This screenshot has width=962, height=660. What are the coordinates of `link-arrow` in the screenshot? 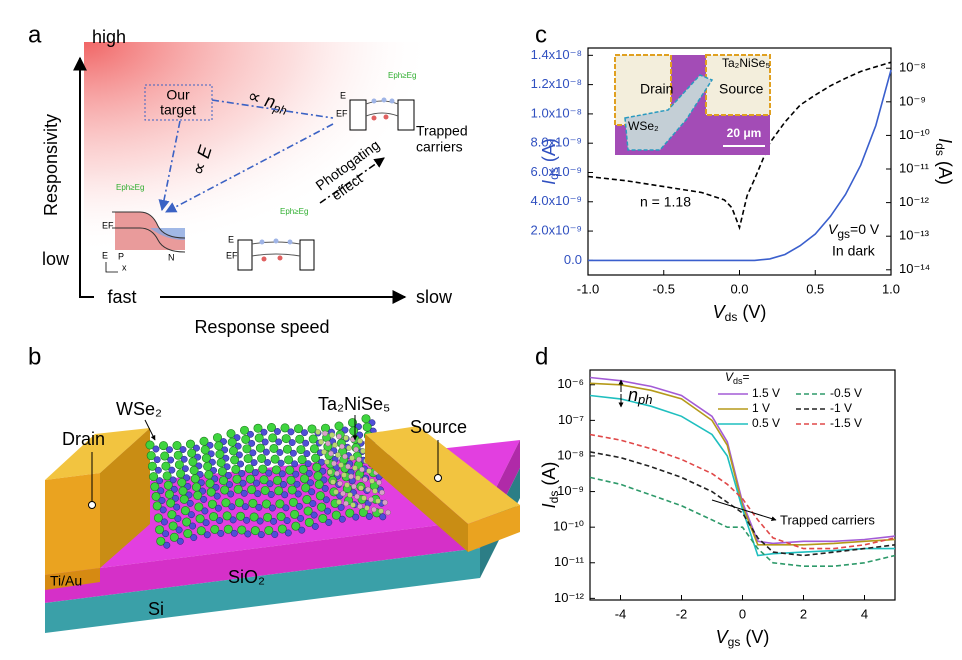 It's located at (249, 168).